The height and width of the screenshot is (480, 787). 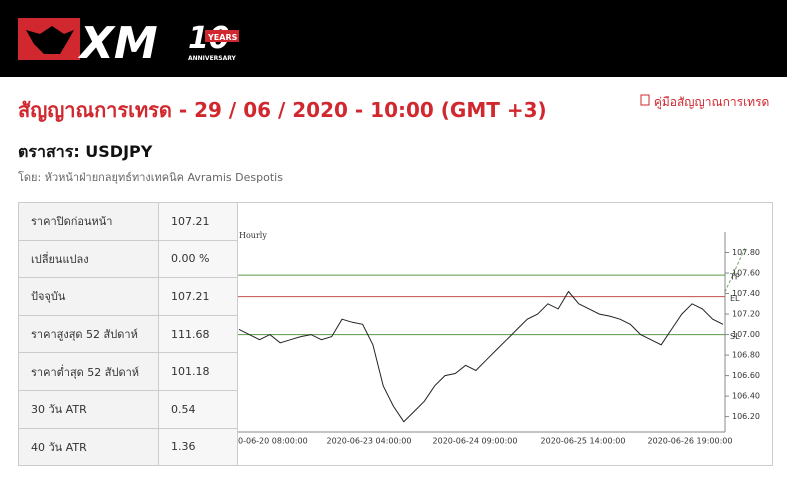 I want to click on logo-badge-bg, so click(x=222, y=36).